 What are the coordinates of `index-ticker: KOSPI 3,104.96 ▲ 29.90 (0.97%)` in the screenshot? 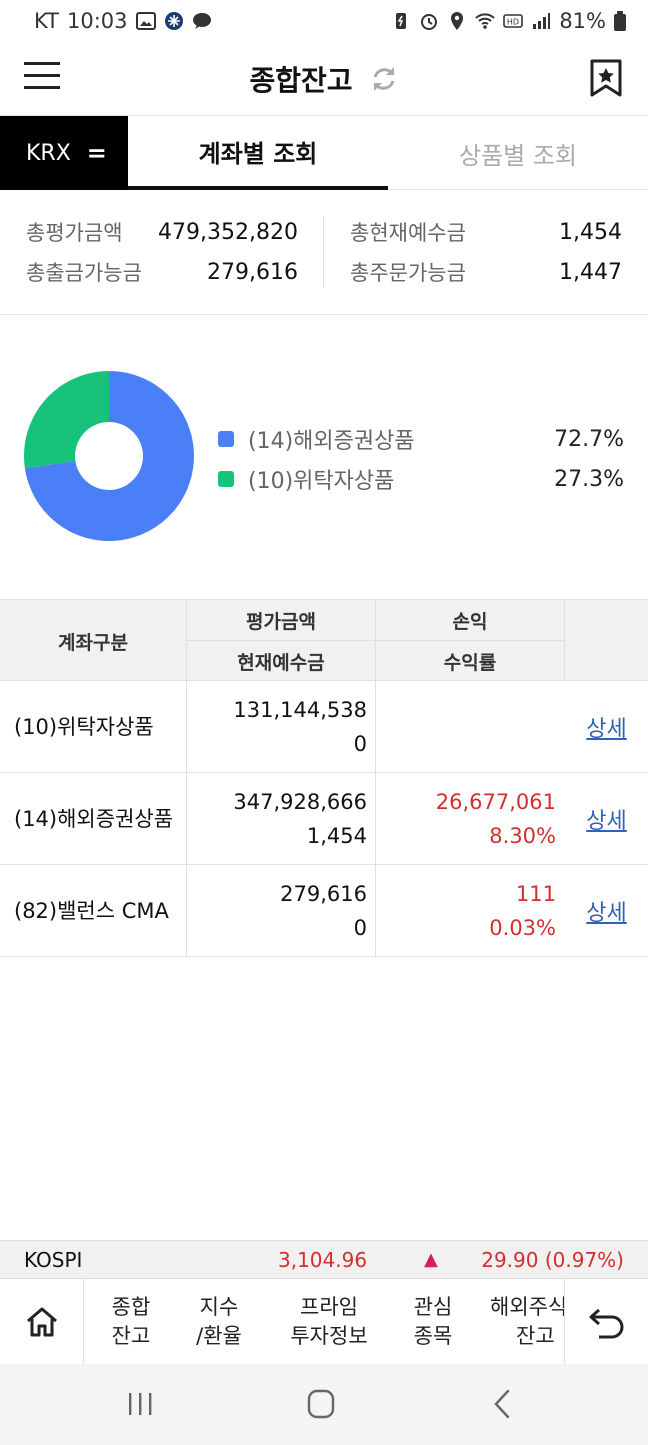 It's located at (324, 1259).